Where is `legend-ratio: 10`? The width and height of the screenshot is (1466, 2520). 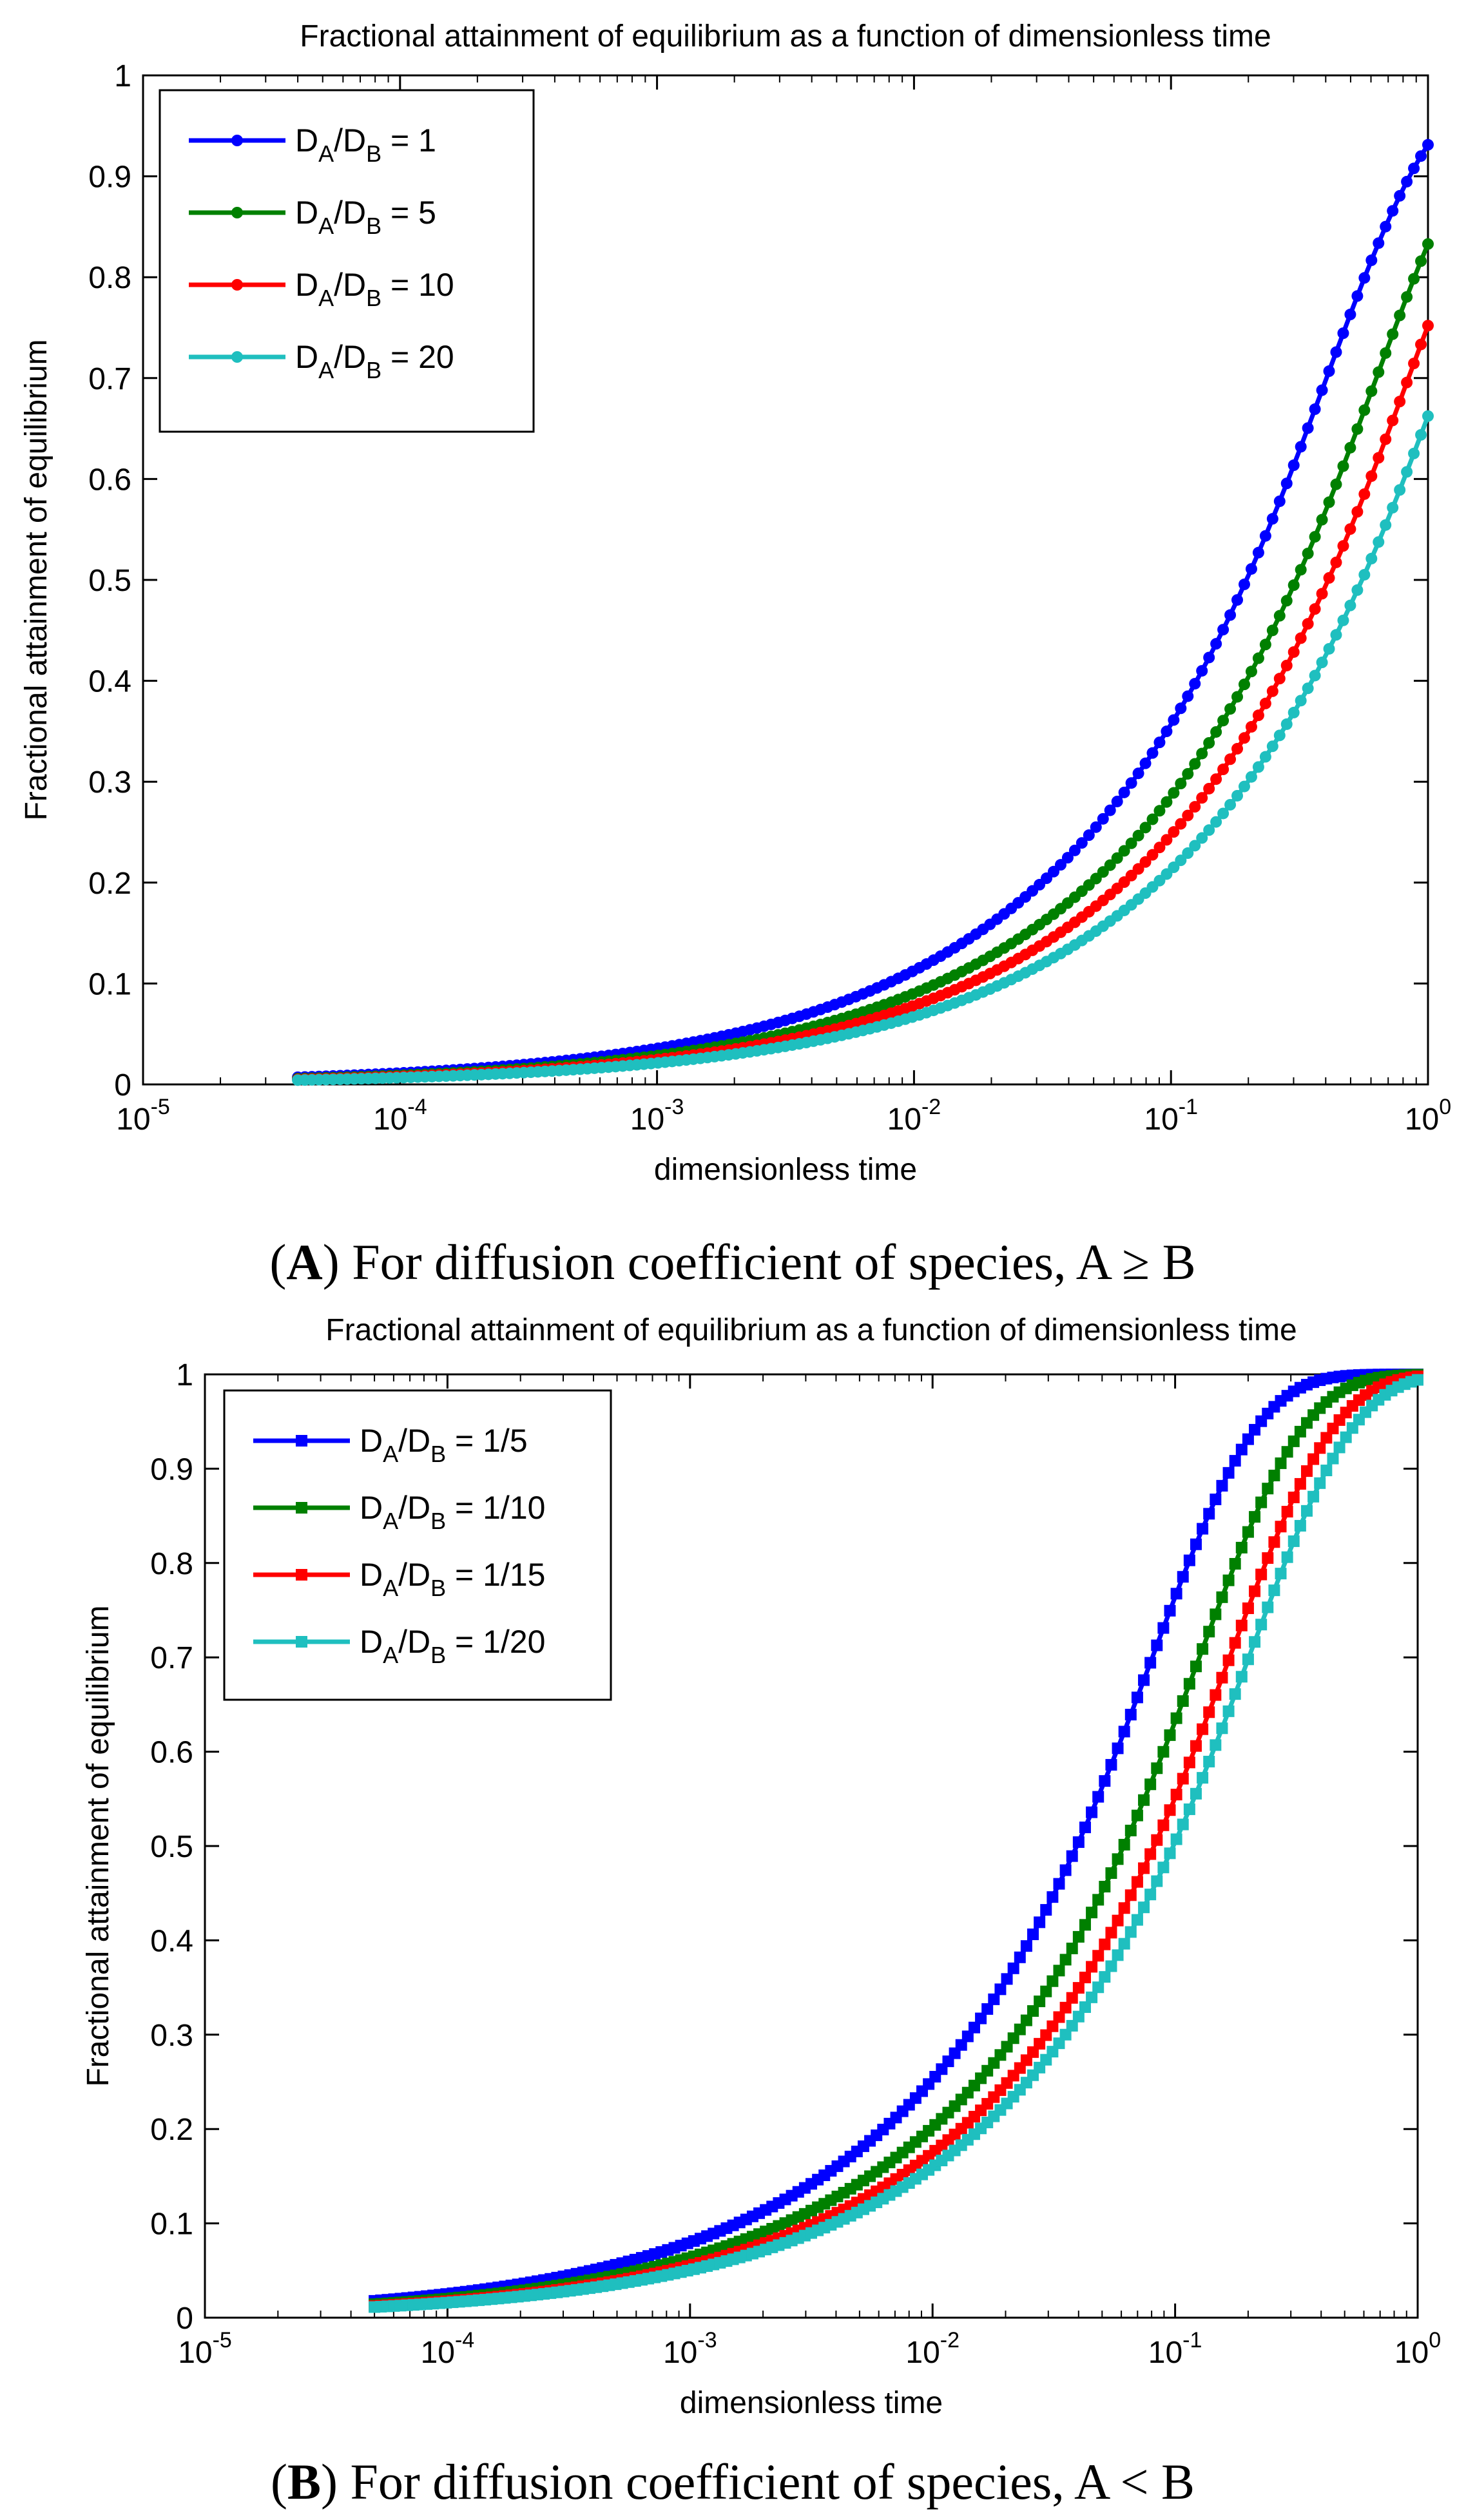 legend-ratio: 10 is located at coordinates (436, 285).